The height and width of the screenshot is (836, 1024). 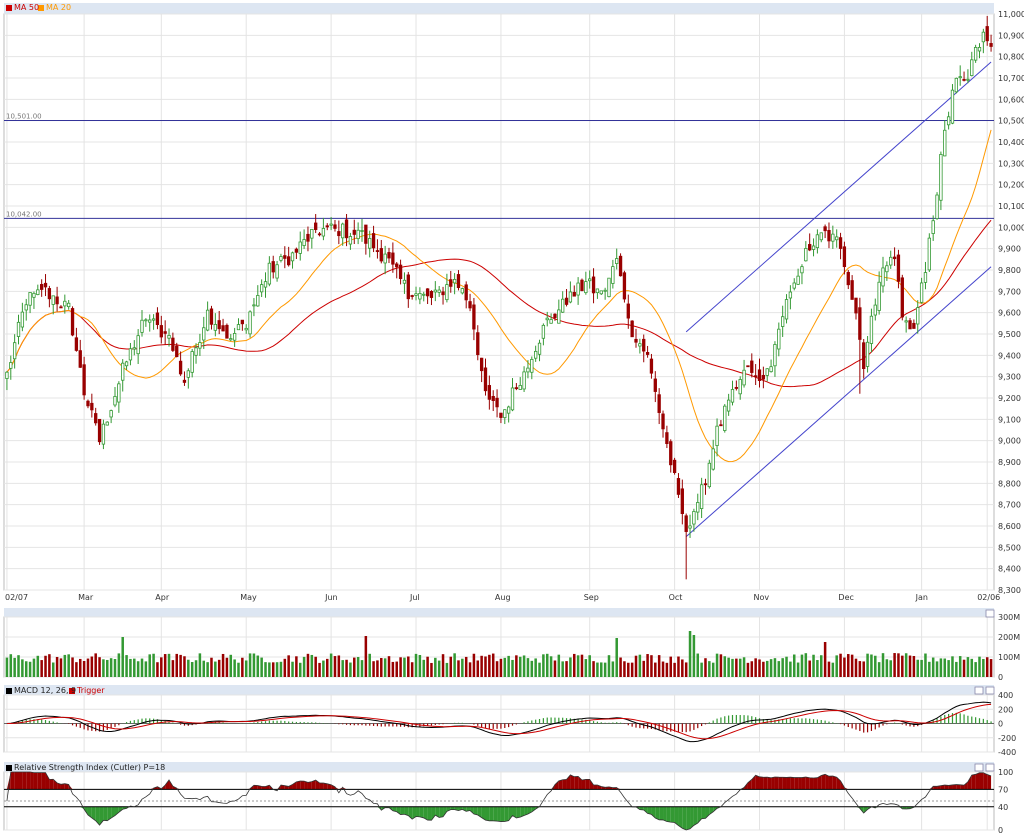 What do you see at coordinates (990, 613) in the screenshot?
I see `panel-control-icon` at bounding box center [990, 613].